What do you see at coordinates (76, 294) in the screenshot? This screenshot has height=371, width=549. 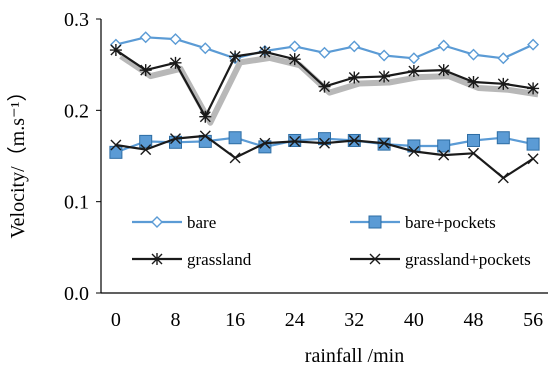 I see `y-tick-label: 0.0` at bounding box center [76, 294].